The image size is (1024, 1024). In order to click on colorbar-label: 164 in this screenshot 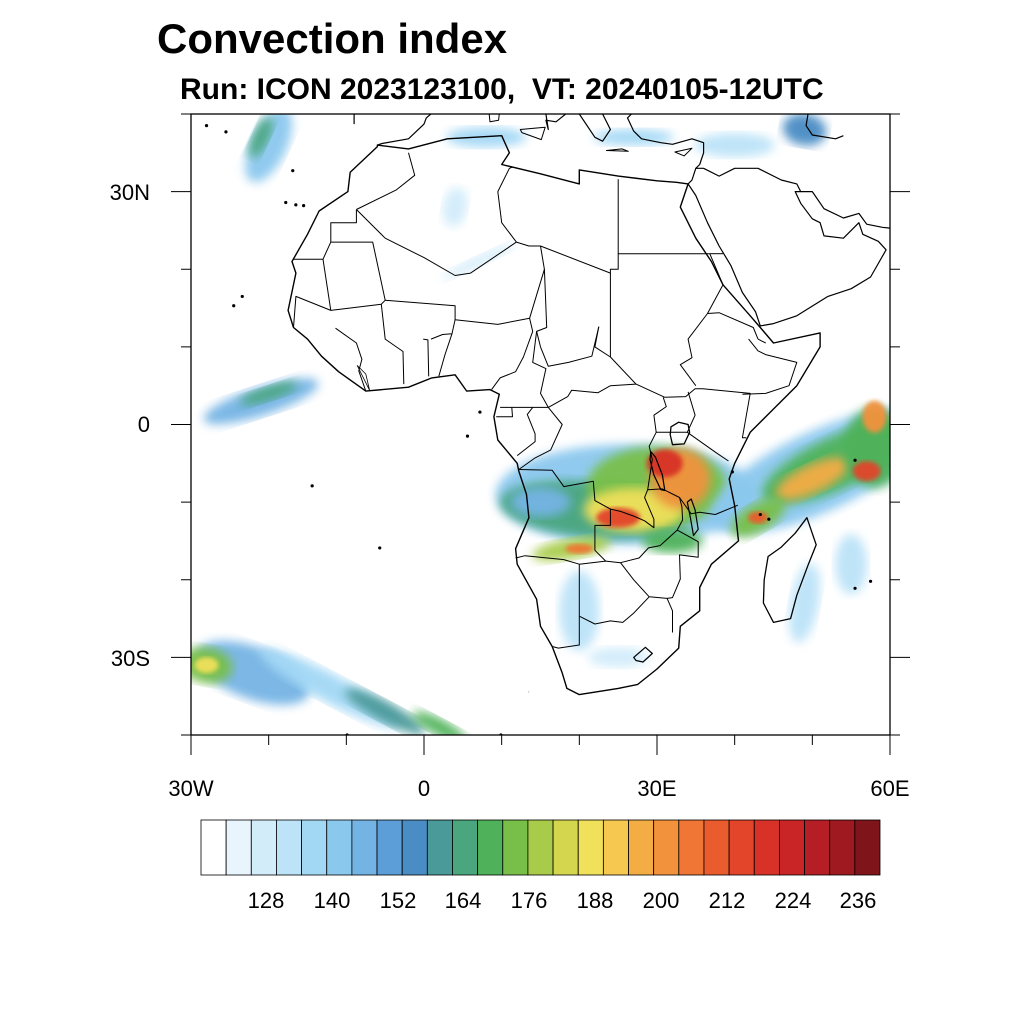, I will do `click(463, 900)`.